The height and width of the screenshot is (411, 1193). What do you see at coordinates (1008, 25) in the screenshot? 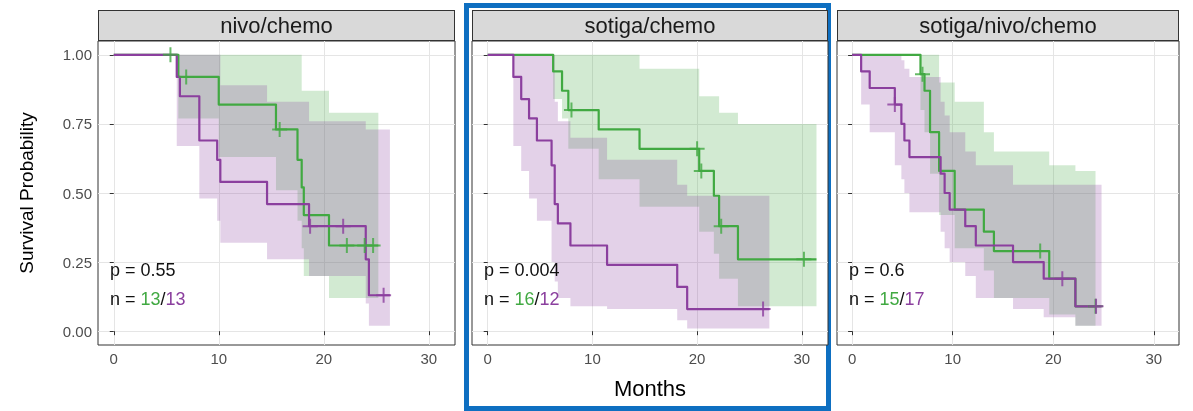
I see `chart-title: sotiga/nivo/chemo` at bounding box center [1008, 25].